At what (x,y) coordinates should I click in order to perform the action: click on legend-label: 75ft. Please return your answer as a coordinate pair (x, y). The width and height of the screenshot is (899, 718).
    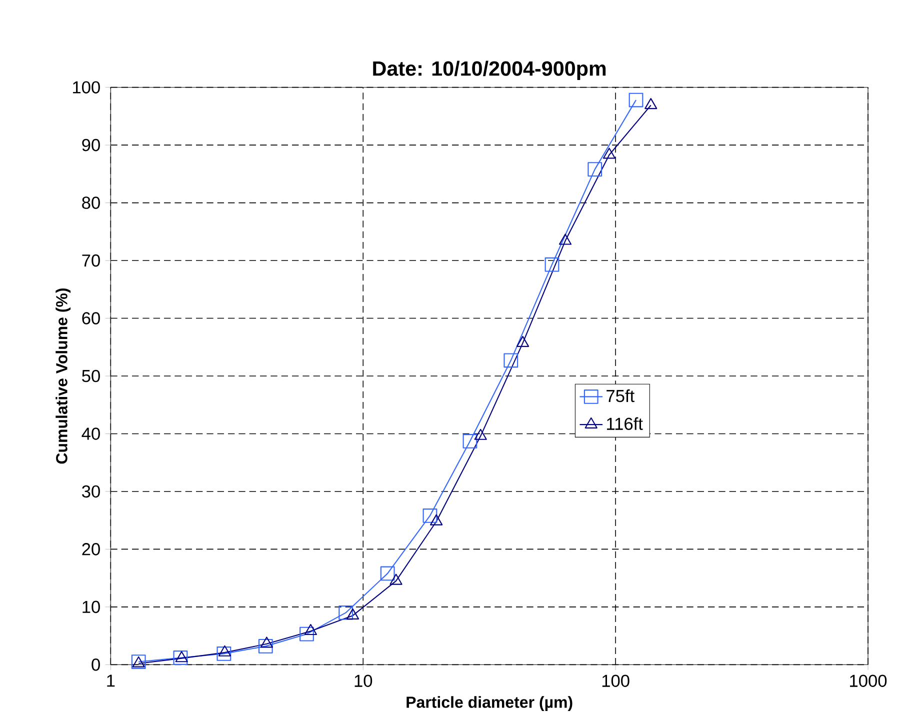
    Looking at the image, I should click on (620, 395).